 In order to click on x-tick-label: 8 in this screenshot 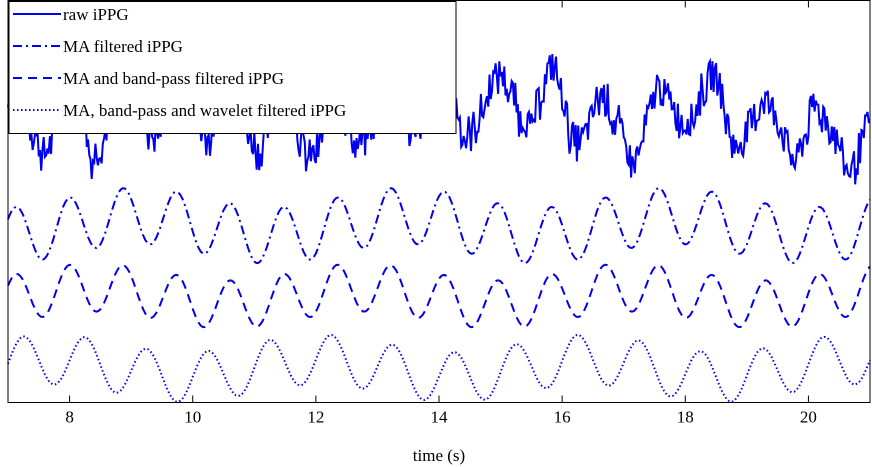, I will do `click(69, 417)`.